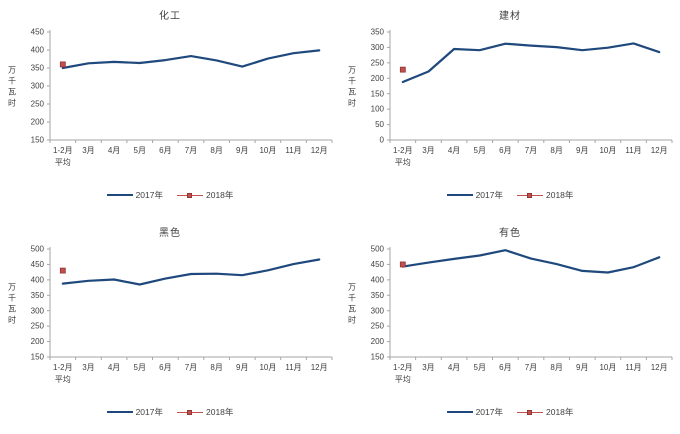 The image size is (680, 434). Describe the element at coordinates (170, 233) in the screenshot. I see `chart-title: 黑色` at that location.